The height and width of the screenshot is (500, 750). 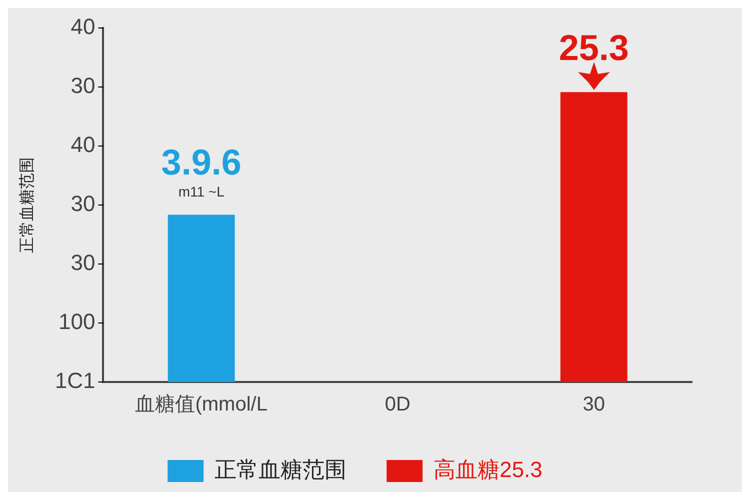 I want to click on y-axis-title: 正常血糖范围, so click(x=27, y=205).